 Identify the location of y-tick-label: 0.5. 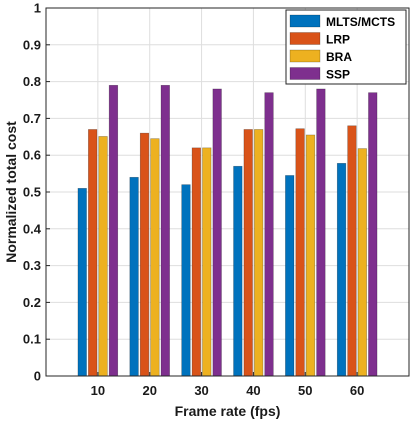
(32, 192).